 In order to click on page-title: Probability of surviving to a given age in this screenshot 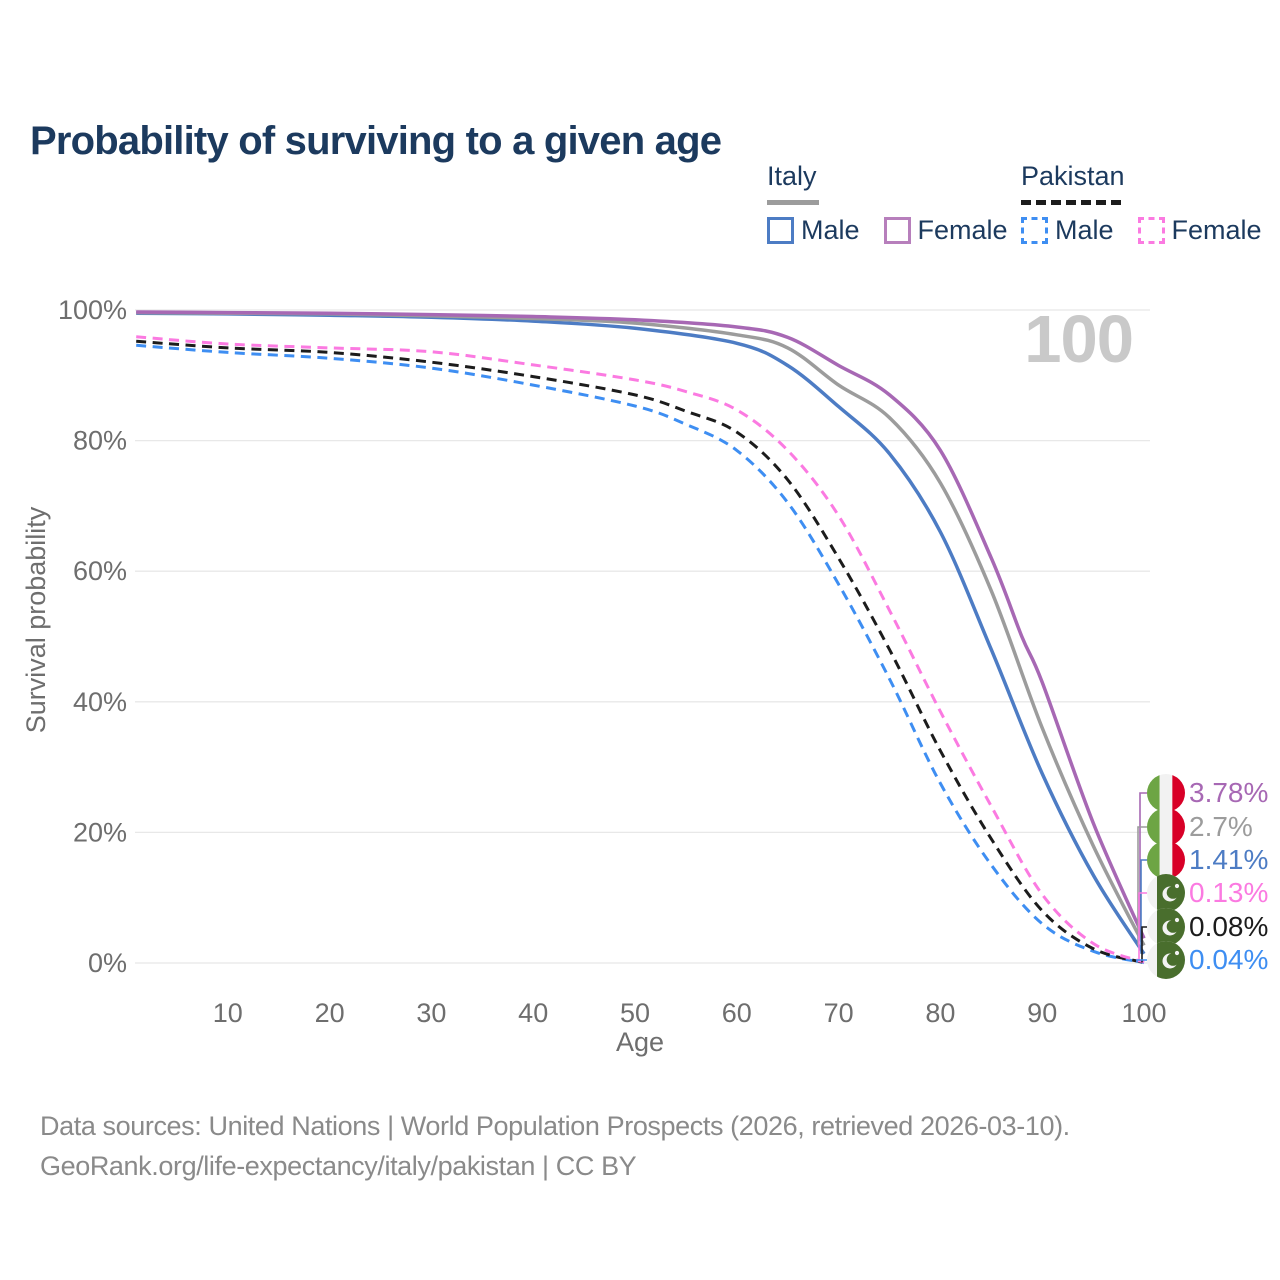, I will do `click(376, 140)`.